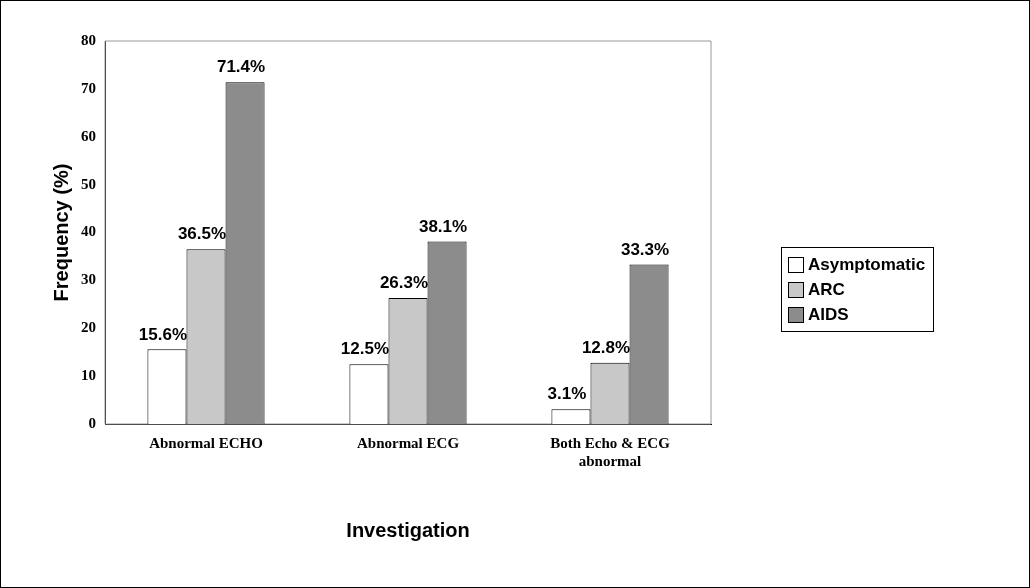 The image size is (1030, 588). What do you see at coordinates (88, 231) in the screenshot?
I see `y-tick-label: 40` at bounding box center [88, 231].